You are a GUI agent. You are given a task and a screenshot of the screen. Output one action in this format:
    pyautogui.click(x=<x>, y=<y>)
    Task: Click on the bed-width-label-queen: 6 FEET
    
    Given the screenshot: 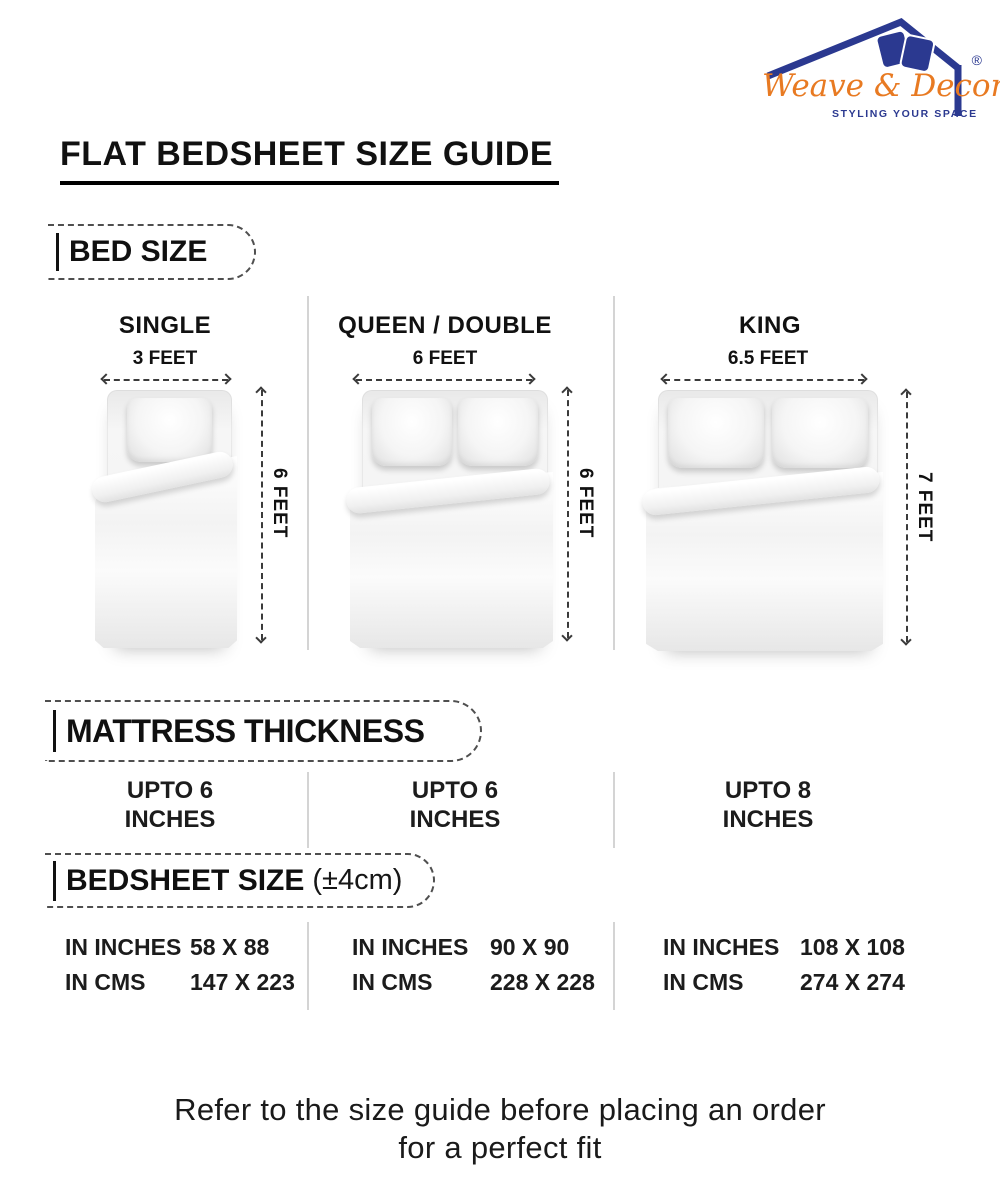 What is the action you would take?
    pyautogui.click(x=445, y=358)
    